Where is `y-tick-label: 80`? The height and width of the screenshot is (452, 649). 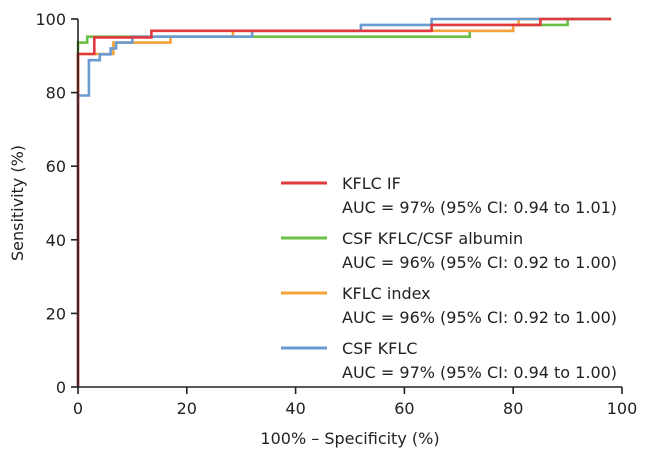
y-tick-label: 80 is located at coordinates (56, 93).